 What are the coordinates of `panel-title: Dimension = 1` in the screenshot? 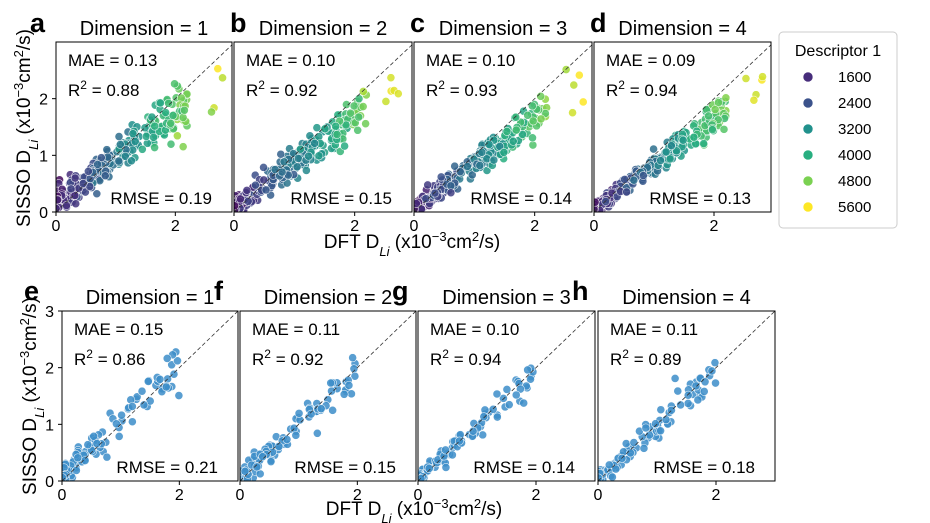 It's located at (150, 298).